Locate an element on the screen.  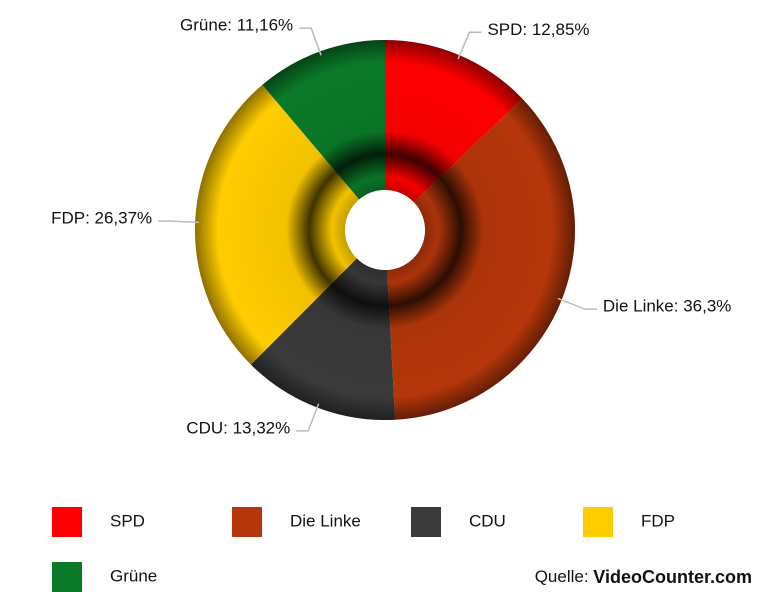
legend-label: Grüne is located at coordinates (133, 575).